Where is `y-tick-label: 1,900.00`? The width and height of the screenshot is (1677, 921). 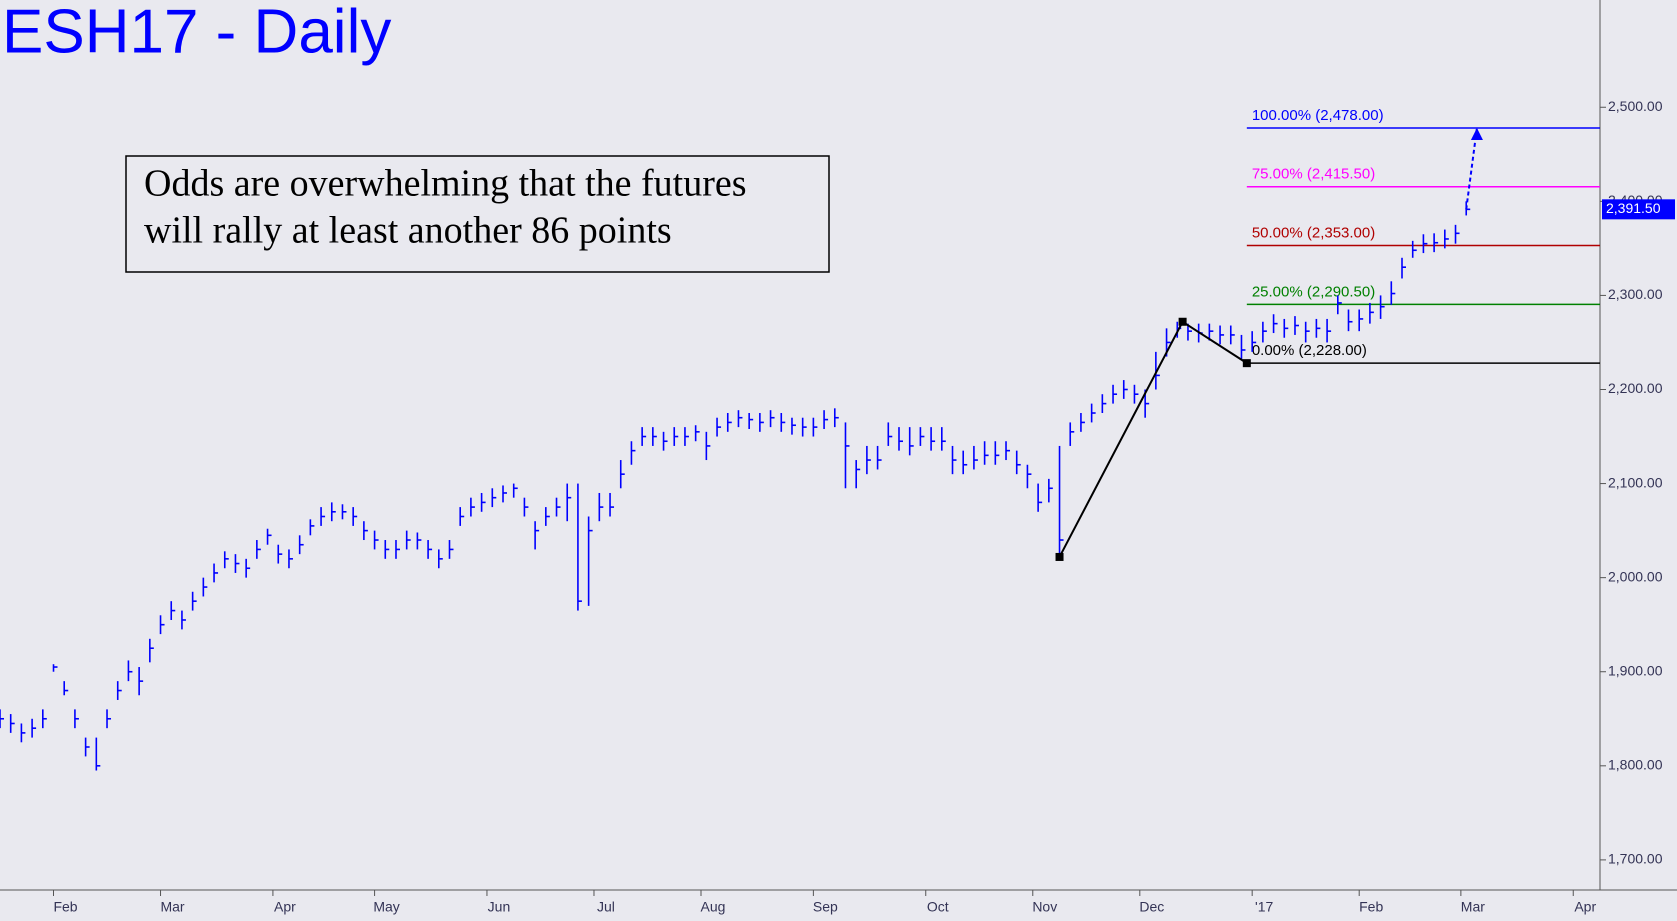 y-tick-label: 1,900.00 is located at coordinates (1635, 670).